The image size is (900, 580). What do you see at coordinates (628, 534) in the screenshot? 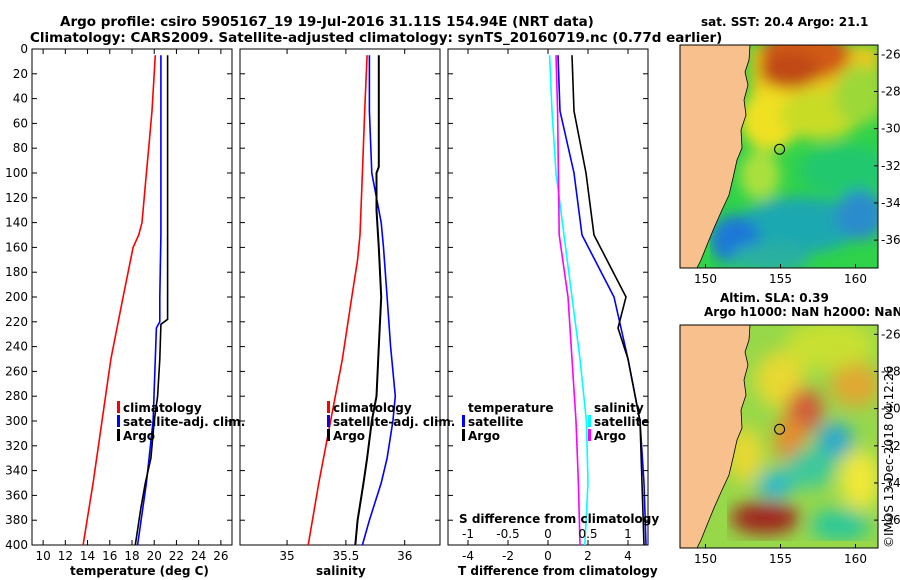
I see `s-tick-label: 1` at bounding box center [628, 534].